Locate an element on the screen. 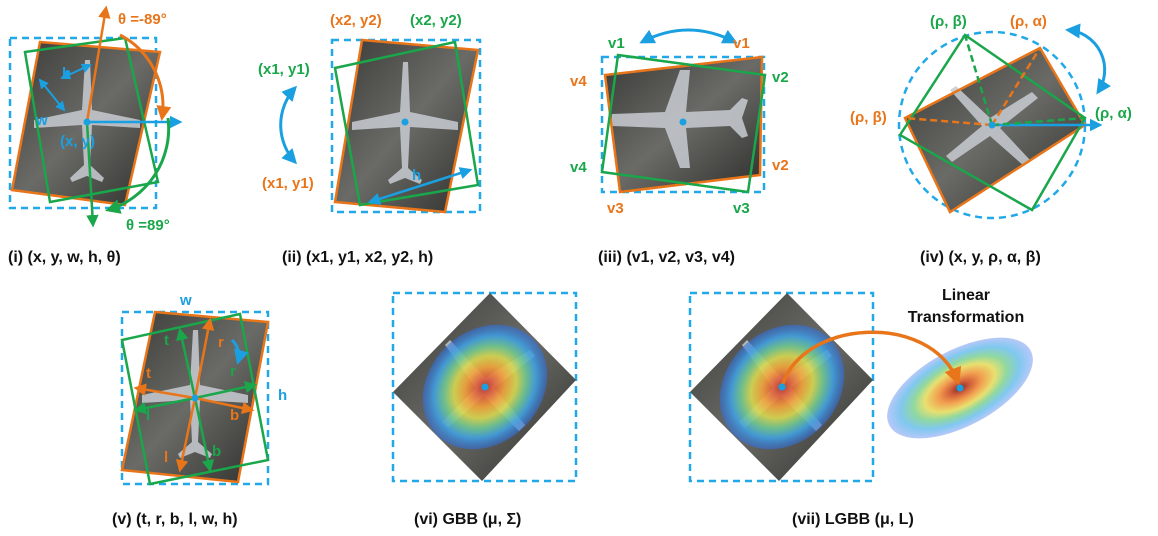 This screenshot has width=1158, height=536. rho-alpha-green-label: (ρ, α) is located at coordinates (1113, 113).